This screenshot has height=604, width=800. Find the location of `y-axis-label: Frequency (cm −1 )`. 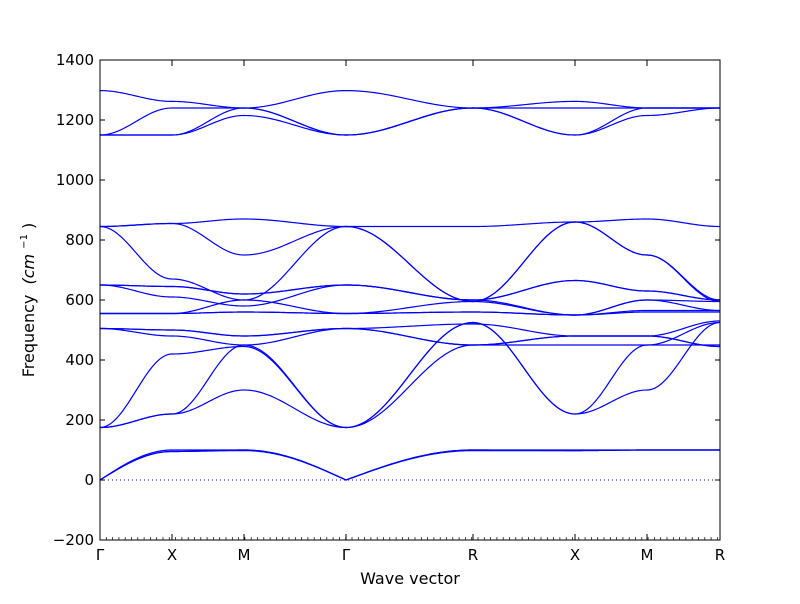

y-axis-label: Frequency (cm −1 ) is located at coordinates (25, 300).